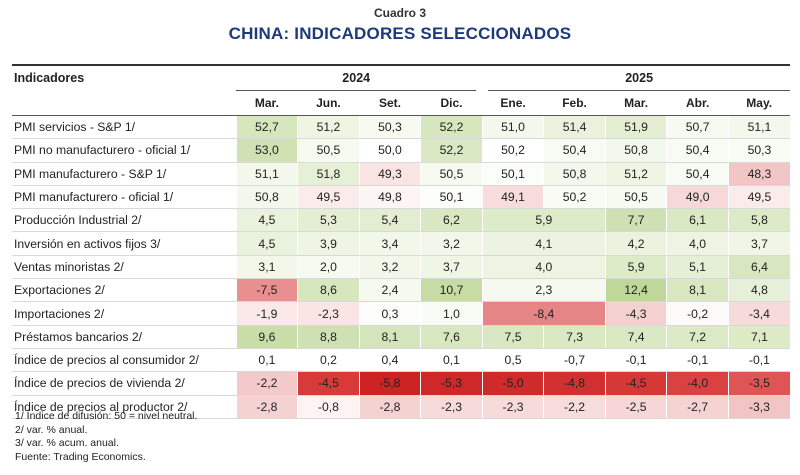 The height and width of the screenshot is (475, 800). Describe the element at coordinates (389, 150) in the screenshot. I see `value-cell: 50,0` at that location.